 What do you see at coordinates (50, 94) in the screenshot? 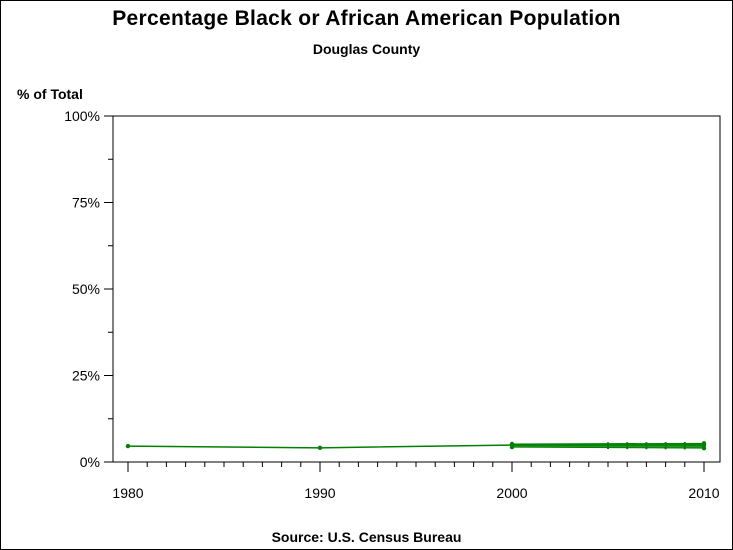
I see `y-axis-label: % of Total` at bounding box center [50, 94].